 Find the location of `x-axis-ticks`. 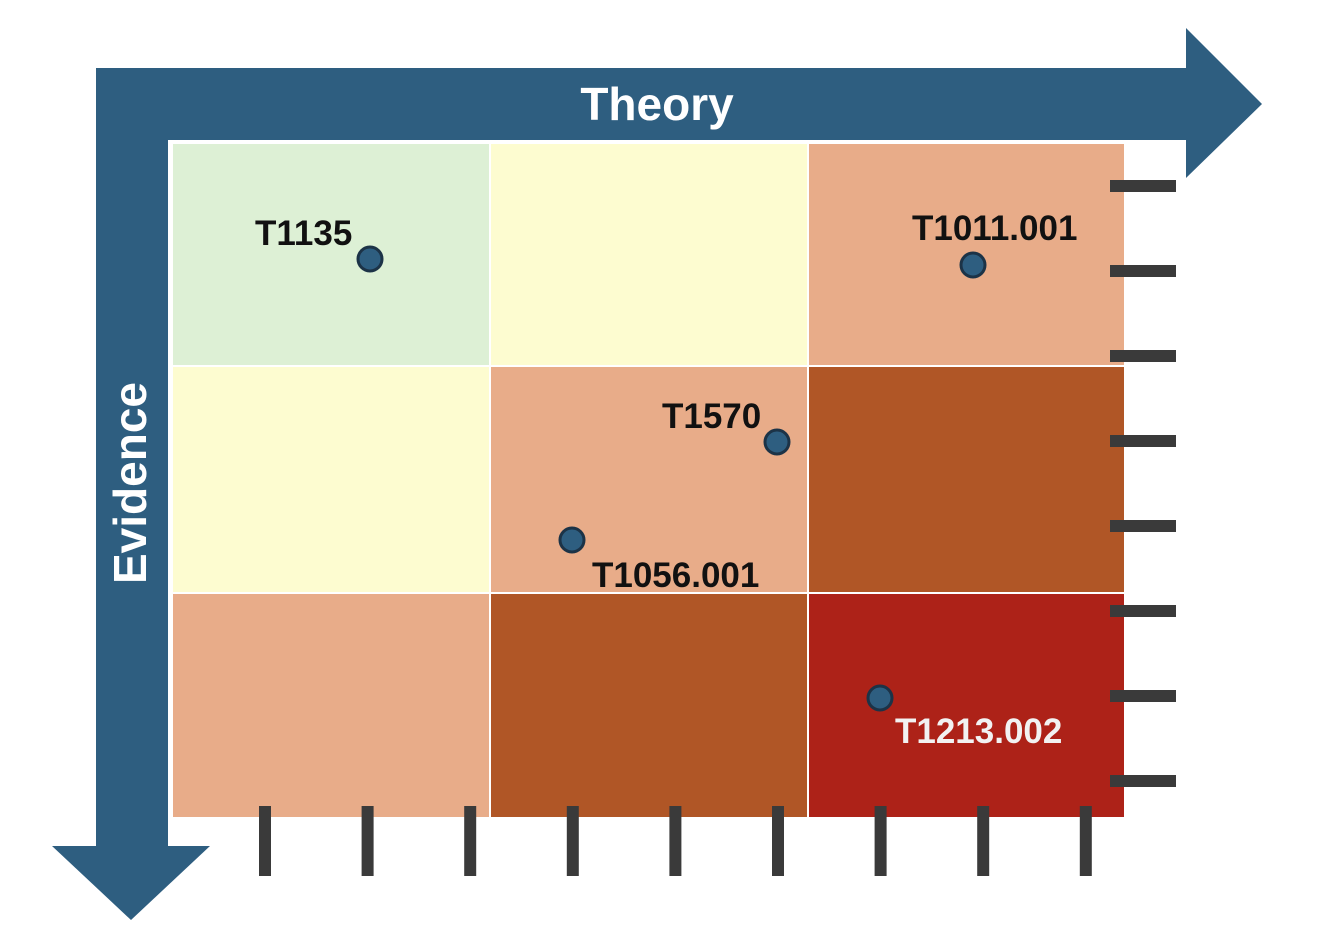

x-axis-ticks is located at coordinates (675, 841).